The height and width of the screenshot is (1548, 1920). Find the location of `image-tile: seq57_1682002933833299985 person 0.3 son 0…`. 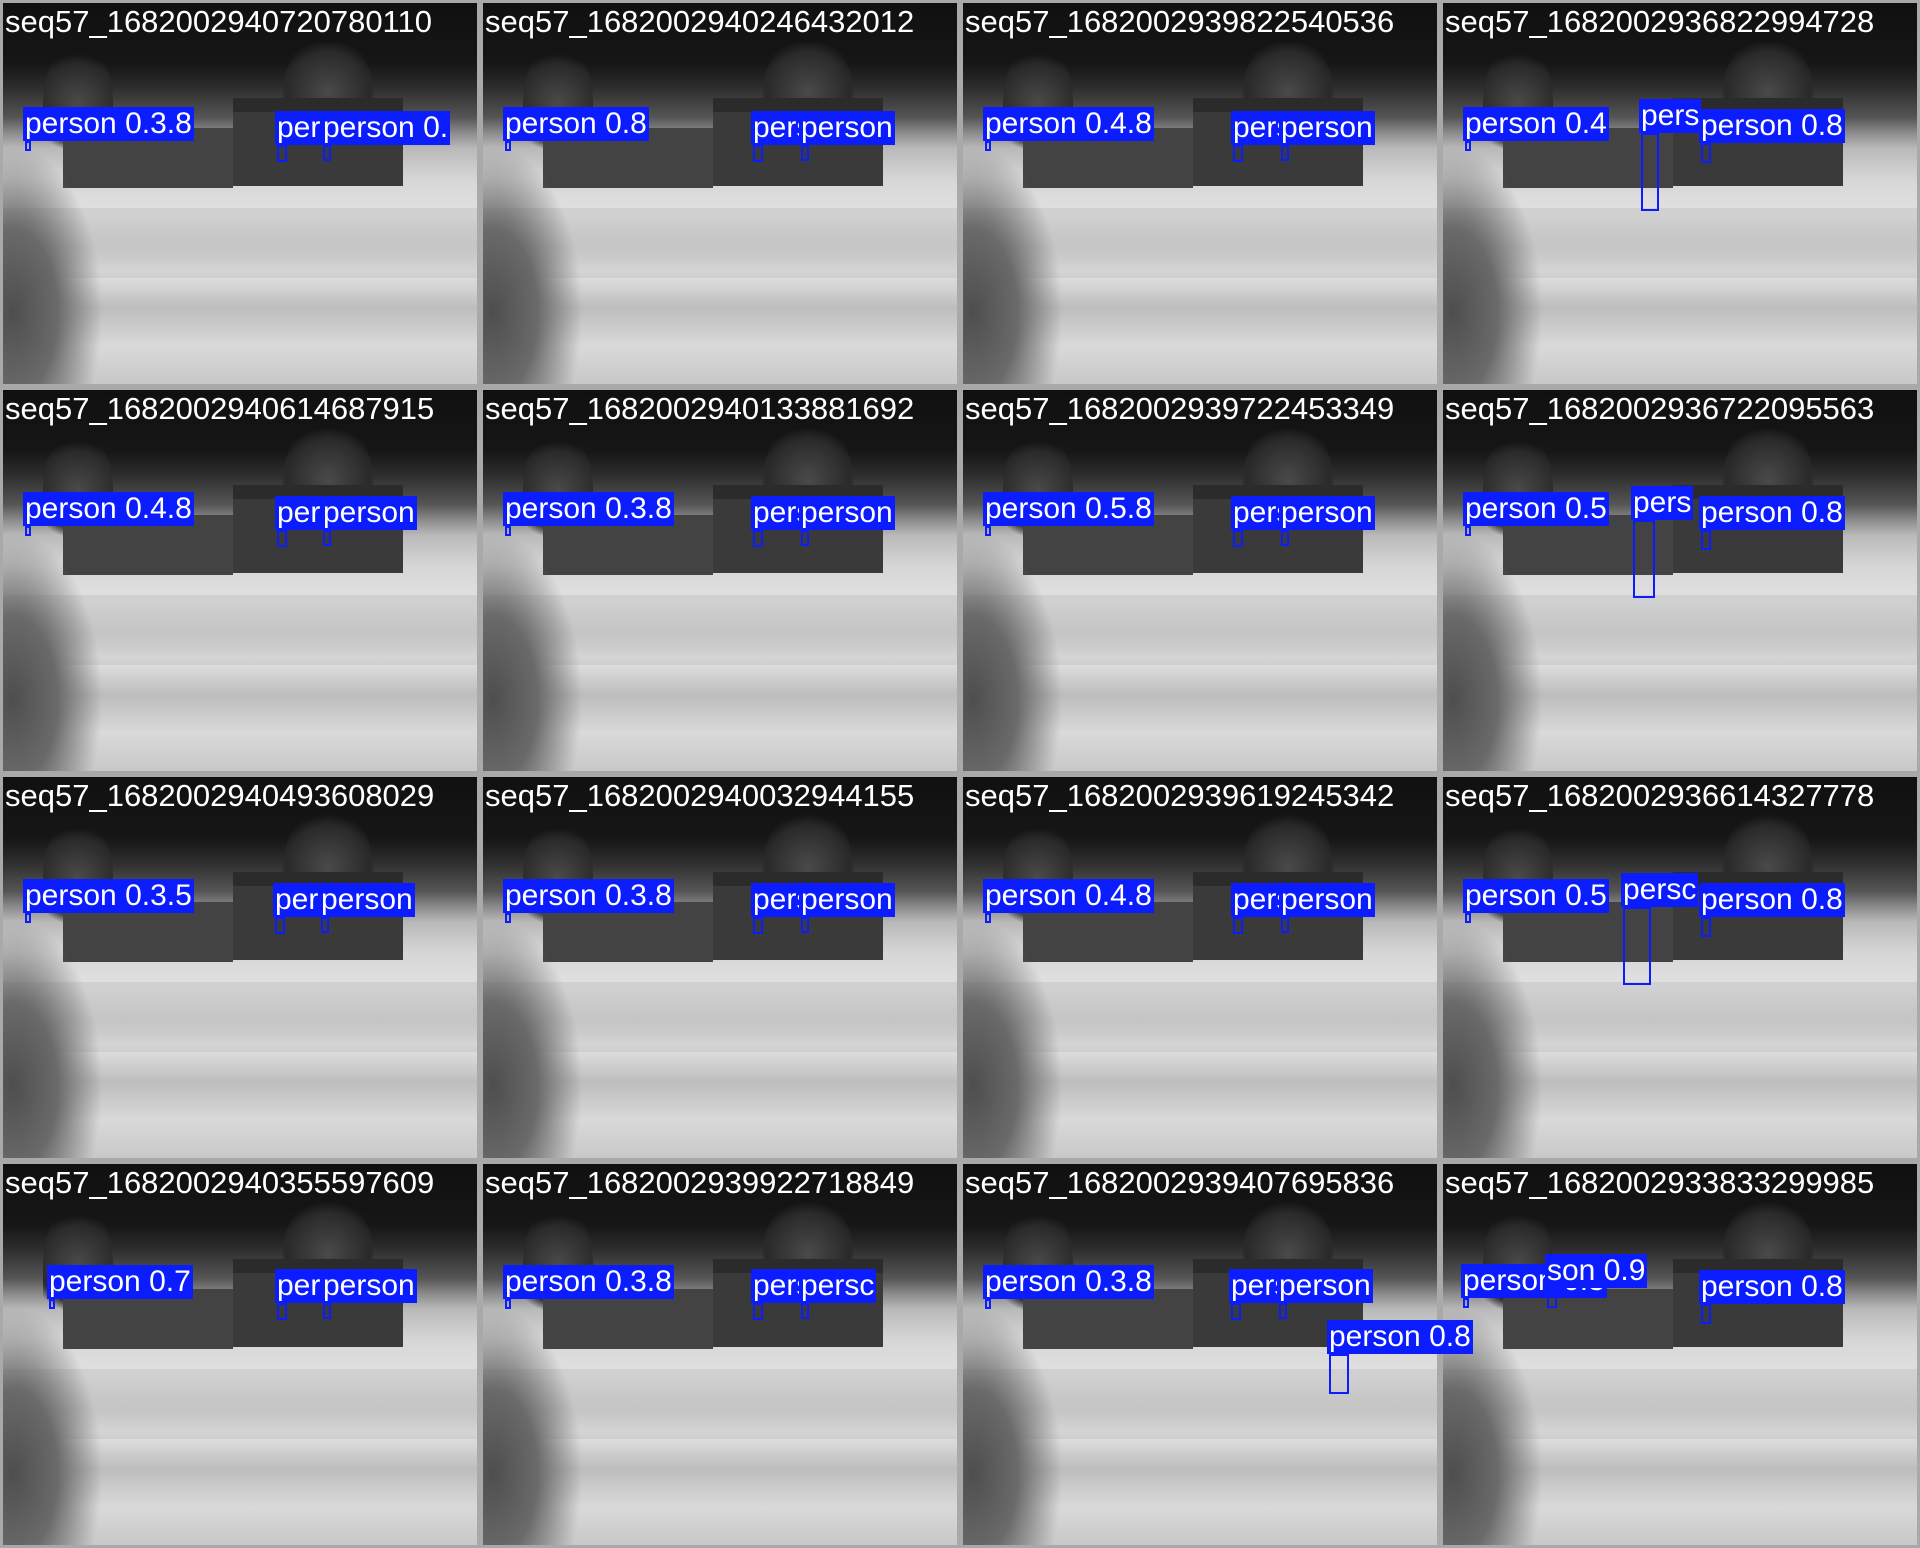

image-tile: seq57_1682002933833299985 person 0.3 son 0… is located at coordinates (1680, 1354).